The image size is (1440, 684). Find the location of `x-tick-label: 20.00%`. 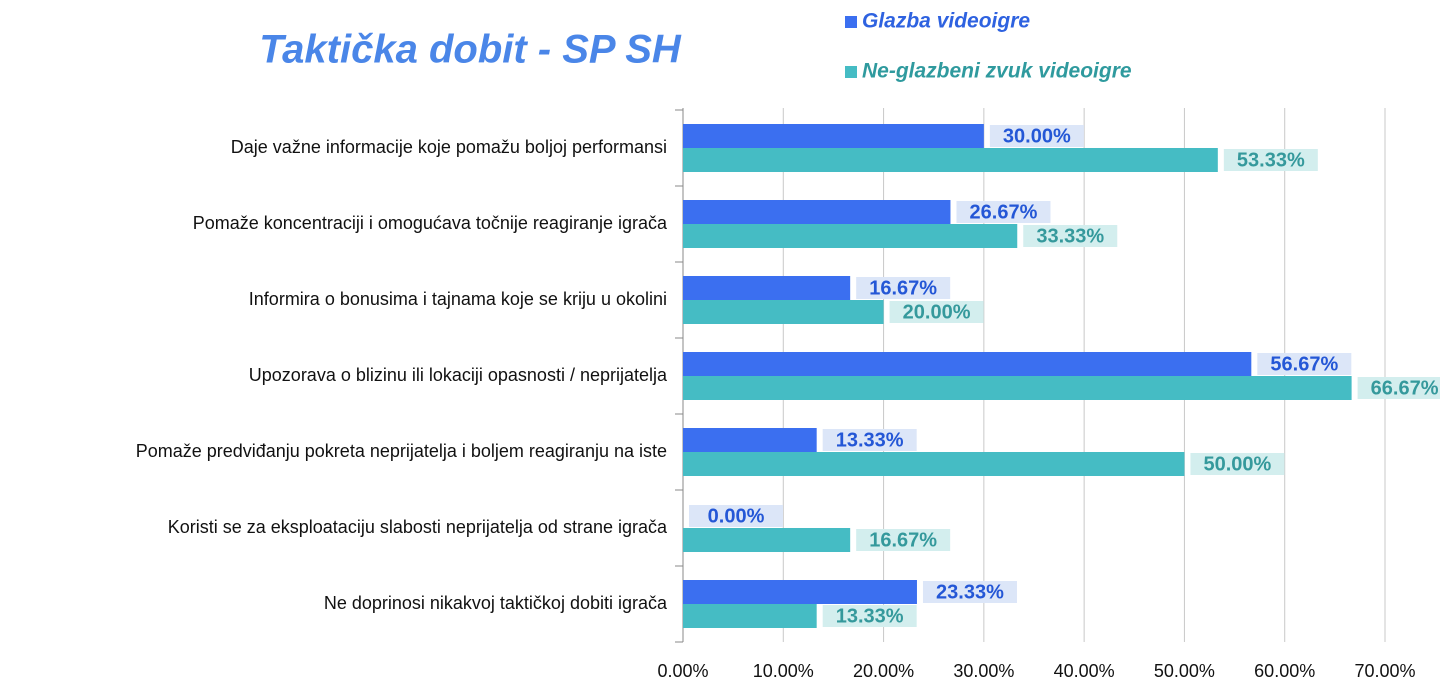

x-tick-label: 20.00% is located at coordinates (883, 671).